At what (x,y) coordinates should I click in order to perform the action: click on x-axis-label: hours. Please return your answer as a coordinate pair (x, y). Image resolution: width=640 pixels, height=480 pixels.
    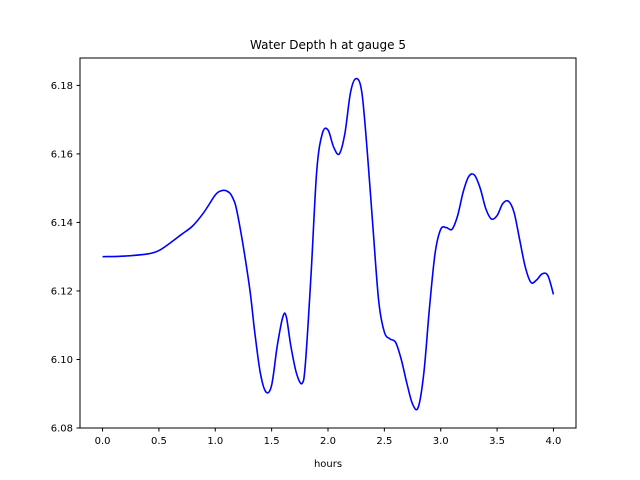
    Looking at the image, I should click on (328, 464).